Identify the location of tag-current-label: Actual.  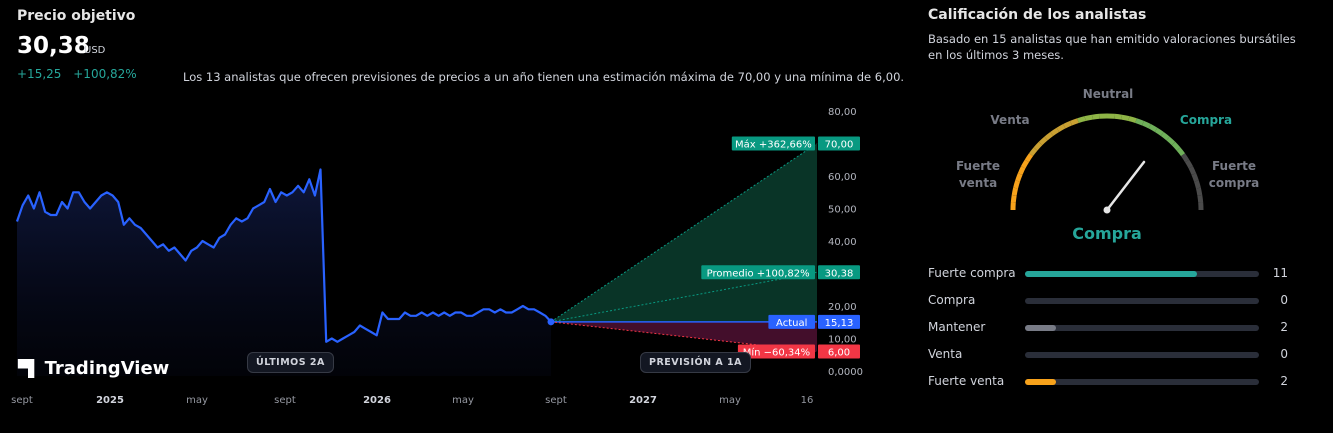
(791, 323).